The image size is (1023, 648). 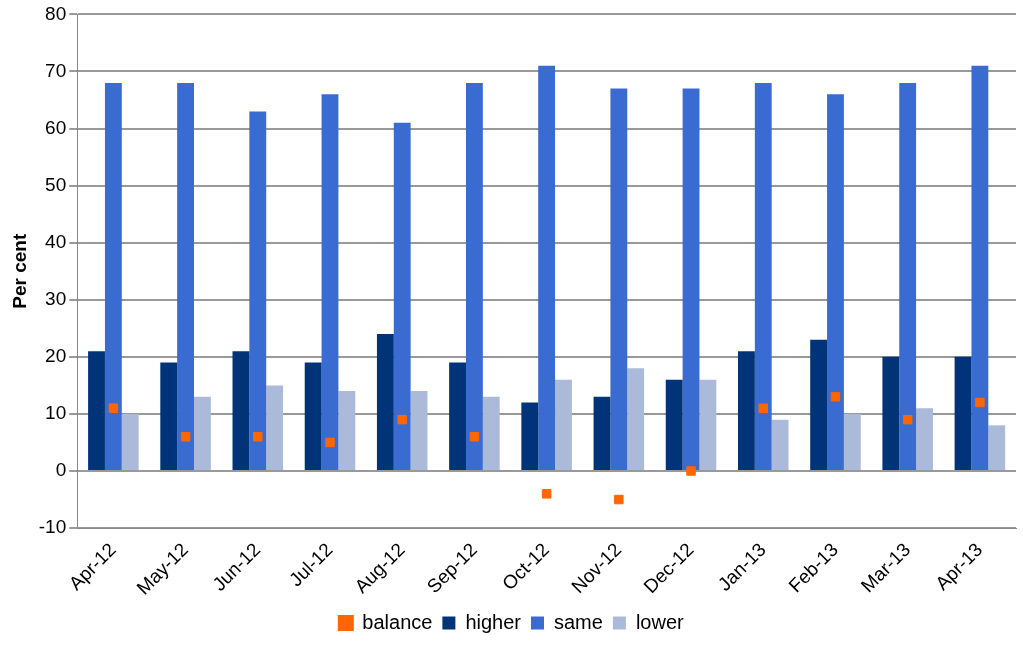 What do you see at coordinates (19, 271) in the screenshot?
I see `y-axis-title: Per cent` at bounding box center [19, 271].